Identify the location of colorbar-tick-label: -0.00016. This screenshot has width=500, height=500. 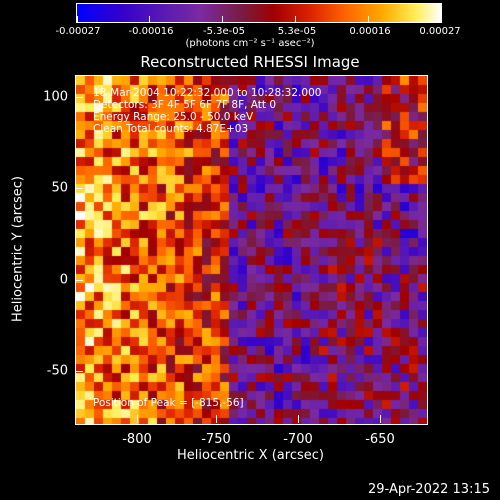
(151, 31).